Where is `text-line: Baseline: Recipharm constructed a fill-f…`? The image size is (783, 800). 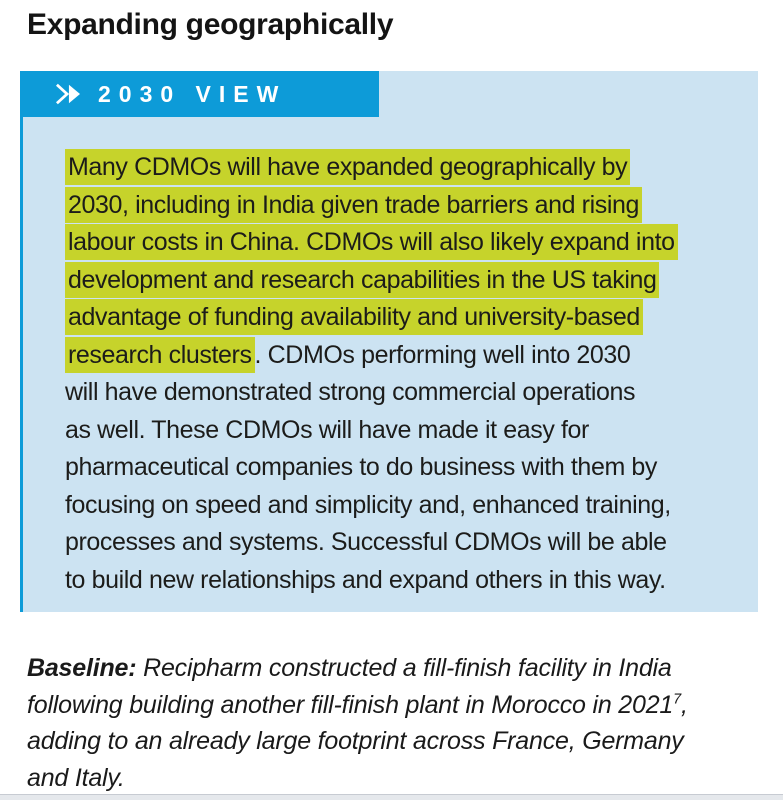
text-line: Baseline: Recipharm constructed a fill-f… is located at coordinates (357, 668).